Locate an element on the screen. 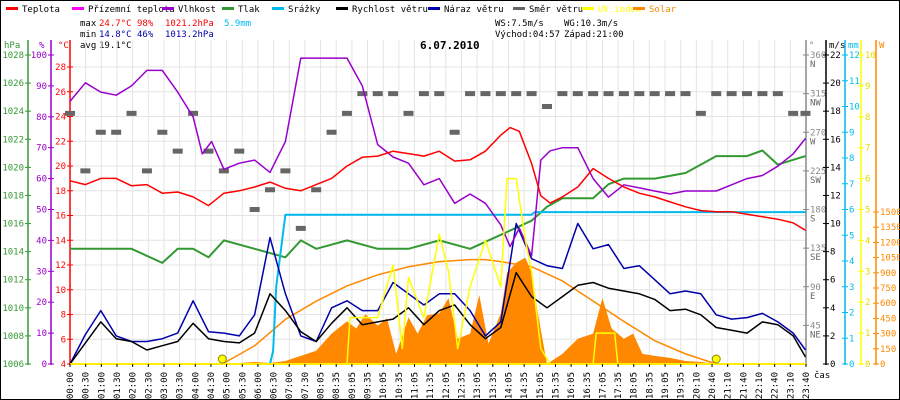 This screenshot has width=900, height=400. axis-tick-label: 1022 is located at coordinates (13, 140).